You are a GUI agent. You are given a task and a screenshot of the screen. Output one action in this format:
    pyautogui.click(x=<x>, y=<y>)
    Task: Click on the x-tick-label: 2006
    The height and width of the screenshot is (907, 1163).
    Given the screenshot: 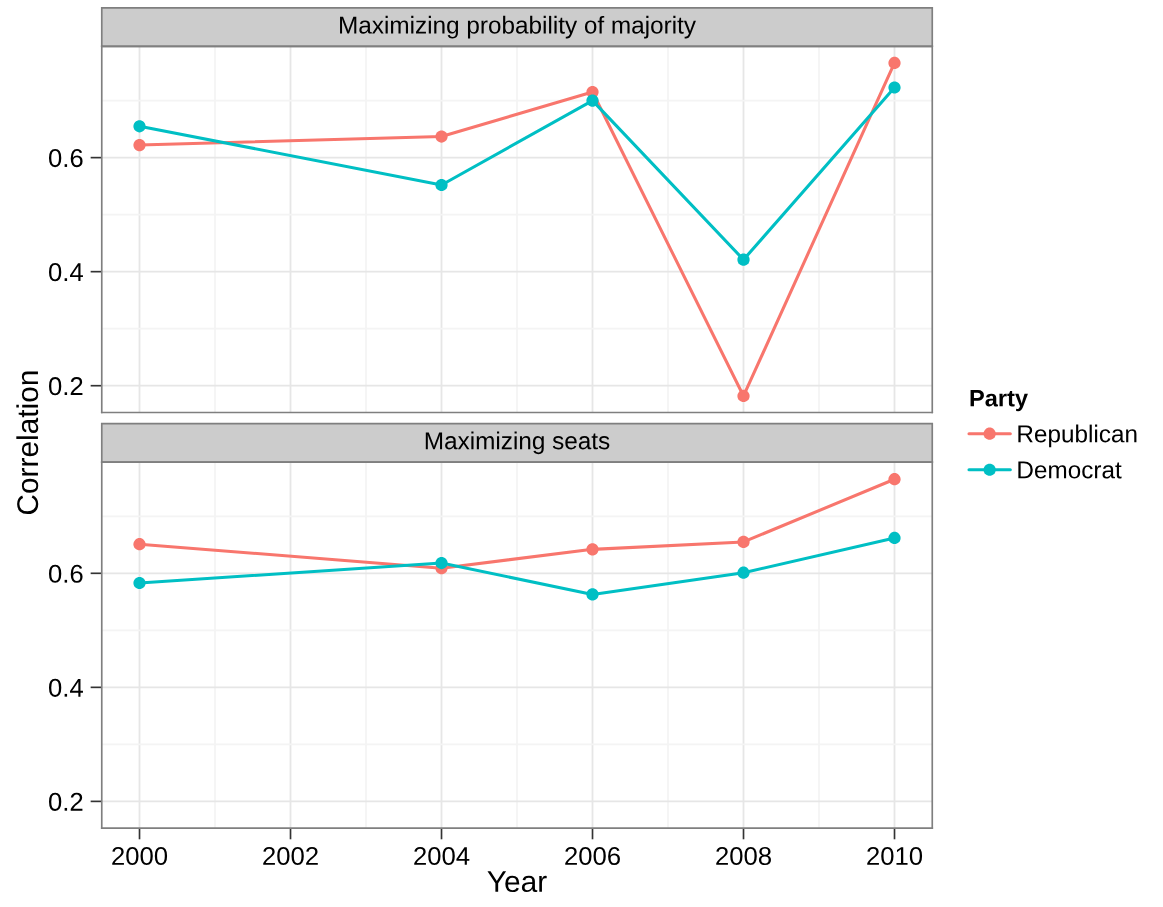 What is the action you would take?
    pyautogui.click(x=592, y=856)
    